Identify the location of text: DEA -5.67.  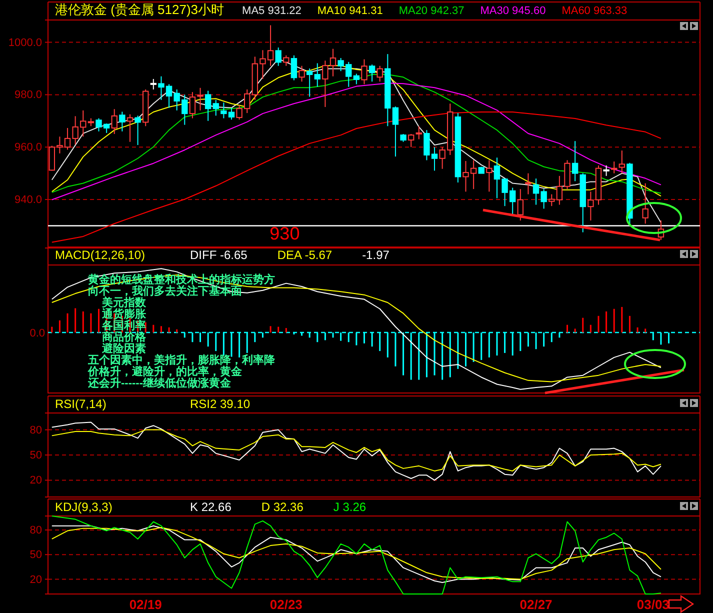
(304, 255).